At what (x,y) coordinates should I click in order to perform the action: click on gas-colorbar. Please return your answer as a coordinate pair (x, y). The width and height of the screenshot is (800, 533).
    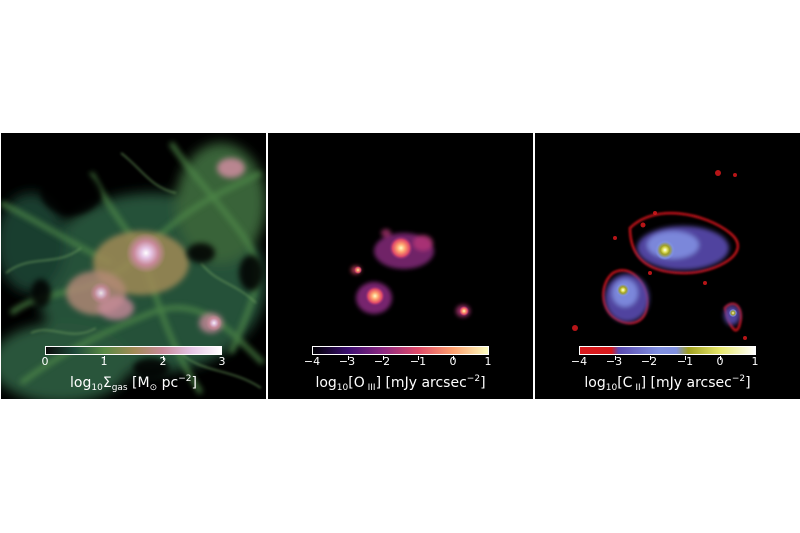
    Looking at the image, I should click on (133, 353).